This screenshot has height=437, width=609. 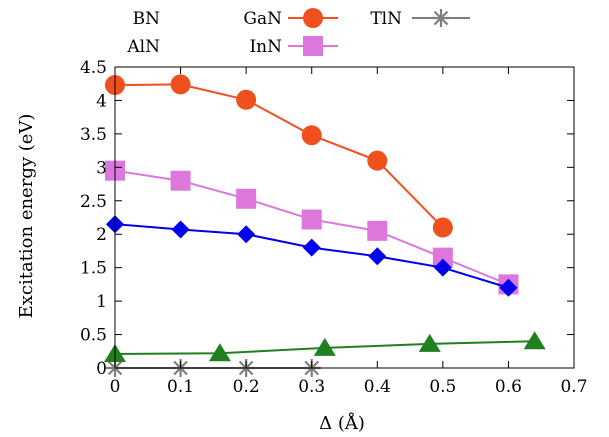 I want to click on y-tick-label: 1, so click(x=101, y=302).